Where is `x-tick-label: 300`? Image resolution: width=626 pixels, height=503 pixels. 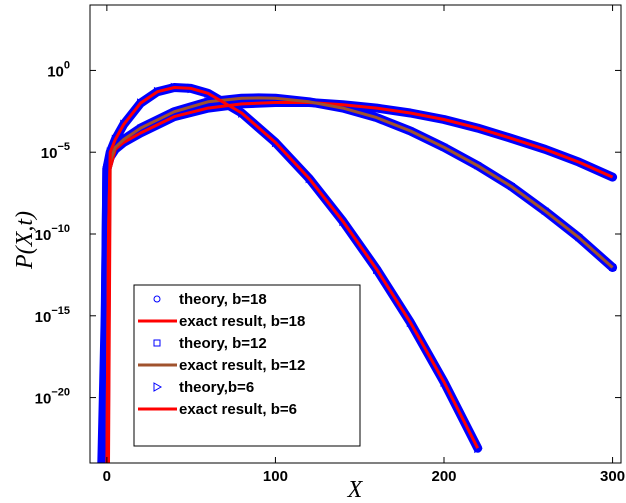 x-tick-label: 300 is located at coordinates (612, 476).